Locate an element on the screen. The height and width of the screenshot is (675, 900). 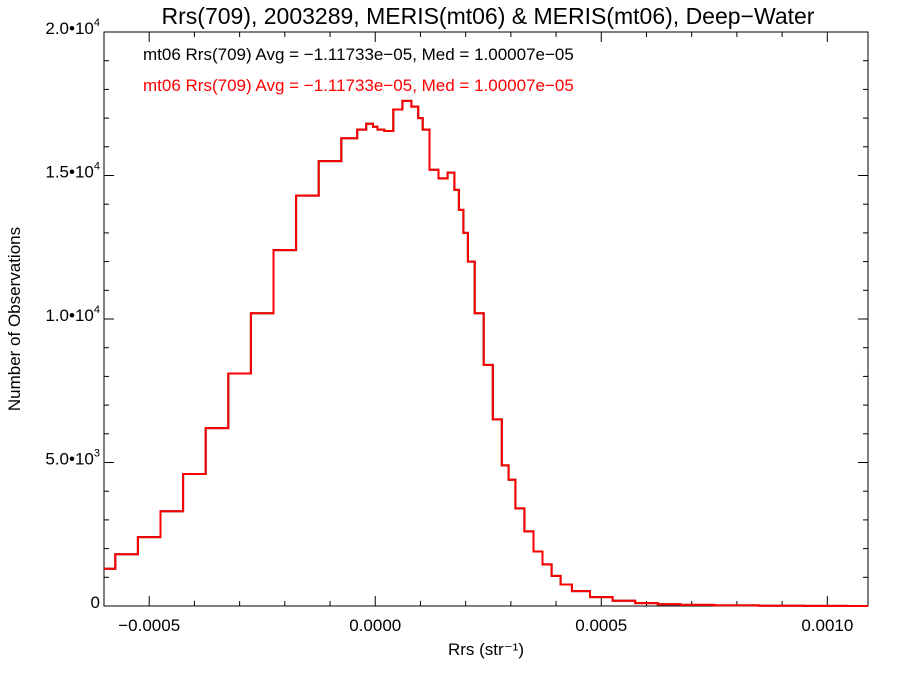
x-tick-label: 0.0010 is located at coordinates (827, 625).